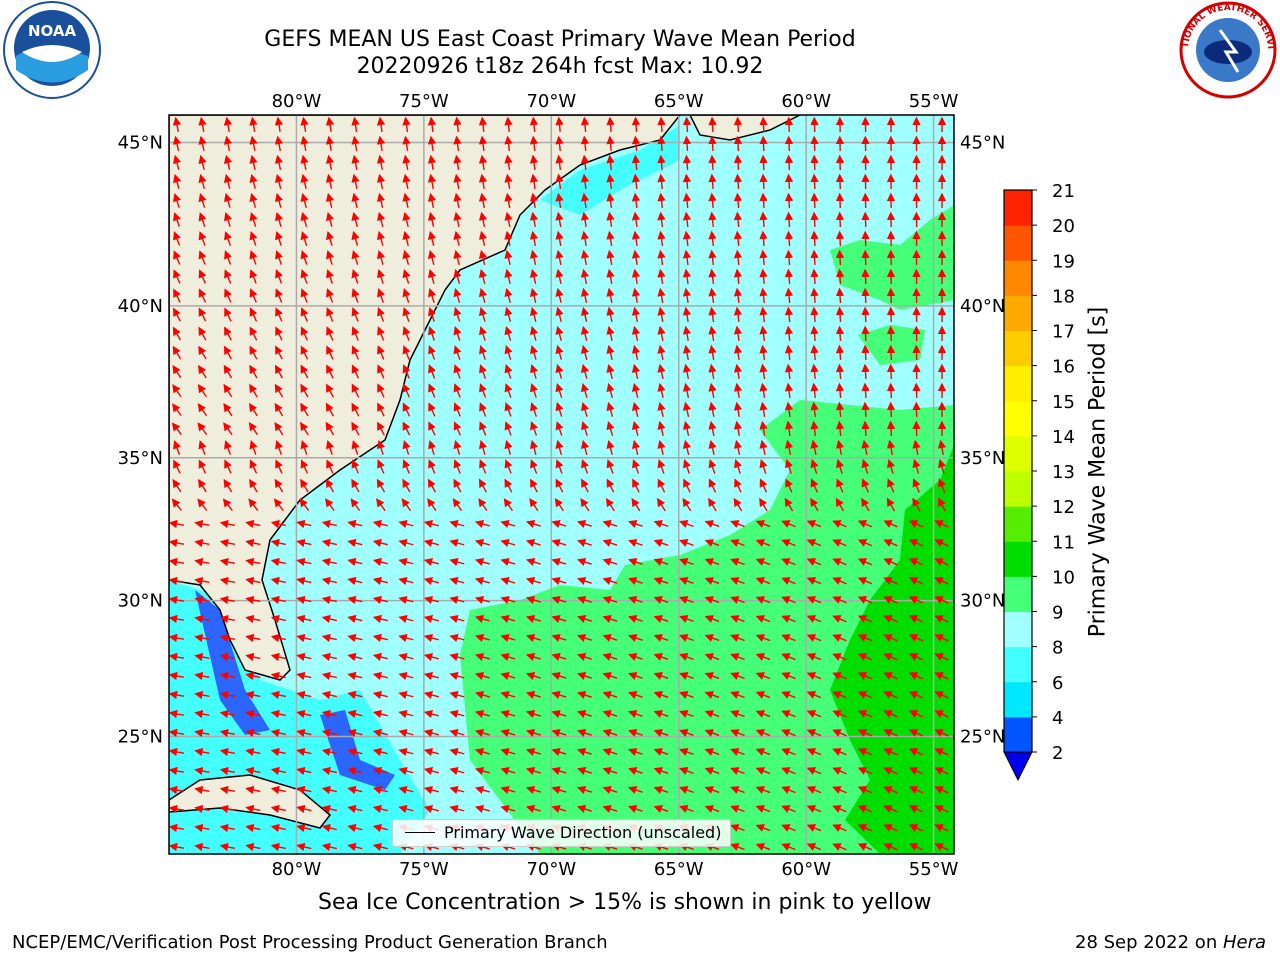  I want to click on lon-tick-label-bottom: 65°W, so click(679, 869).